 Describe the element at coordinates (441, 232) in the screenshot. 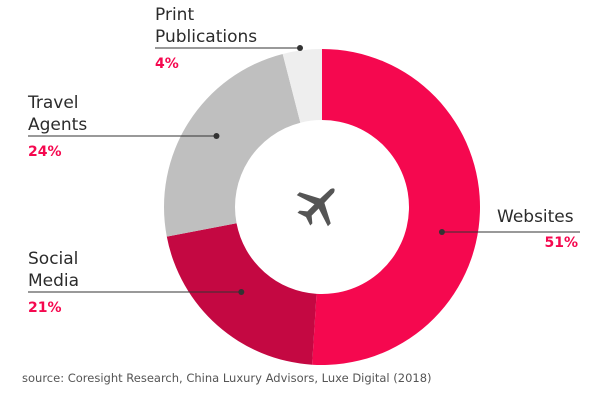

I see `leader-dot-websites` at that location.